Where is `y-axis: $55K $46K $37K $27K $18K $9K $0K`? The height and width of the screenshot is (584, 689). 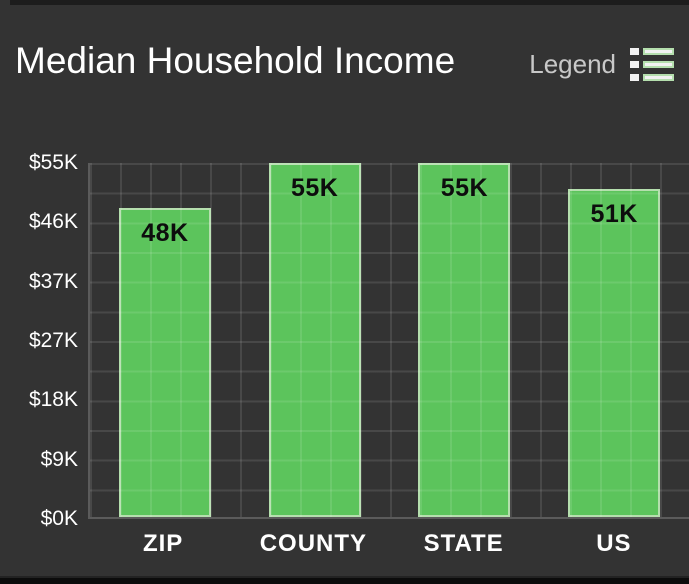 y-axis: $55K $46K $37K $27K $18K $9K $0K is located at coordinates (39, 340).